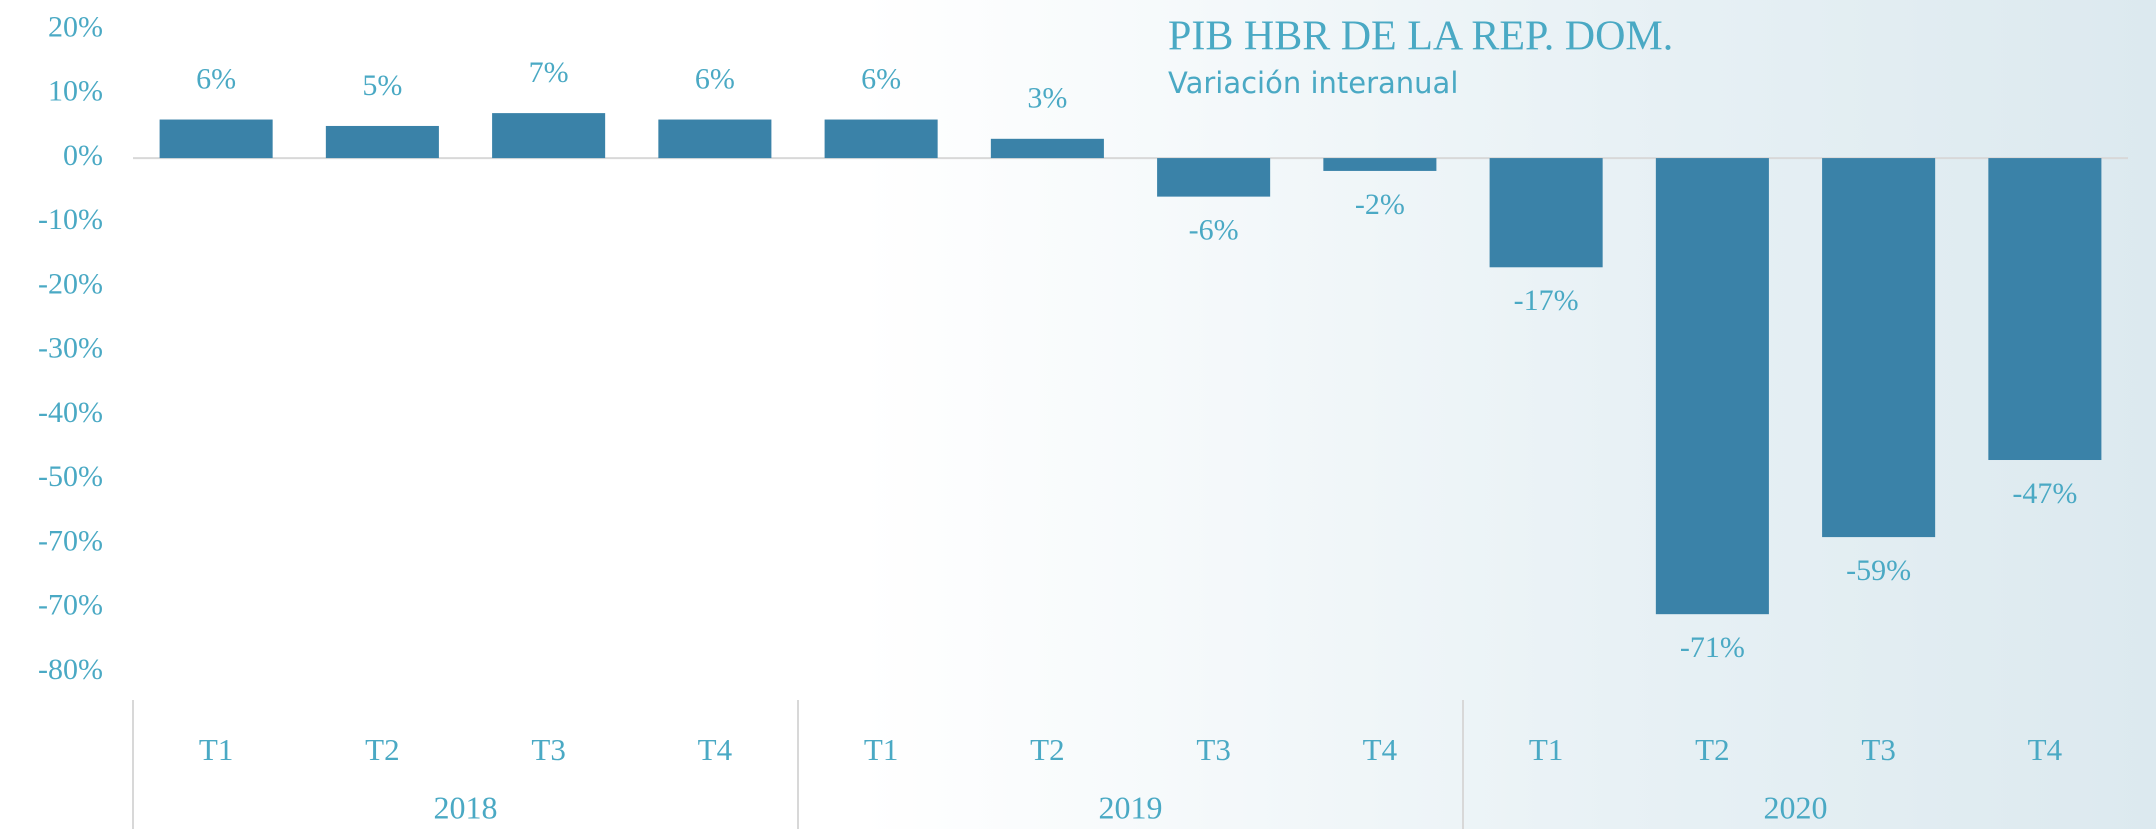 This screenshot has width=2156, height=829. Describe the element at coordinates (70, 219) in the screenshot. I see `y-tick-label: -10%` at that location.